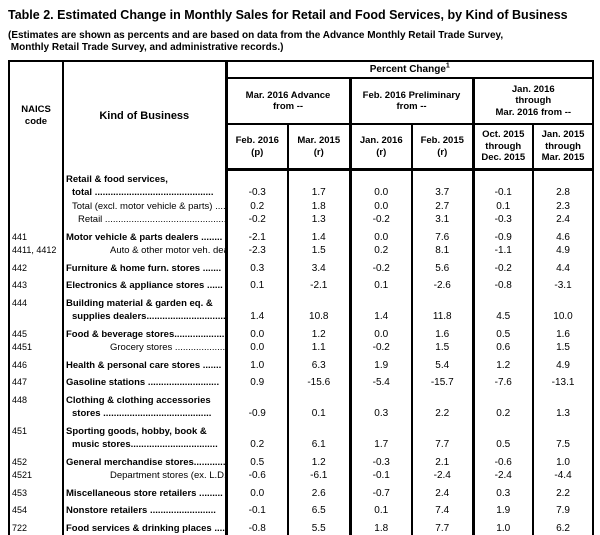  Describe the element at coordinates (380, 436) in the screenshot. I see `value-cell: 1.7` at that location.